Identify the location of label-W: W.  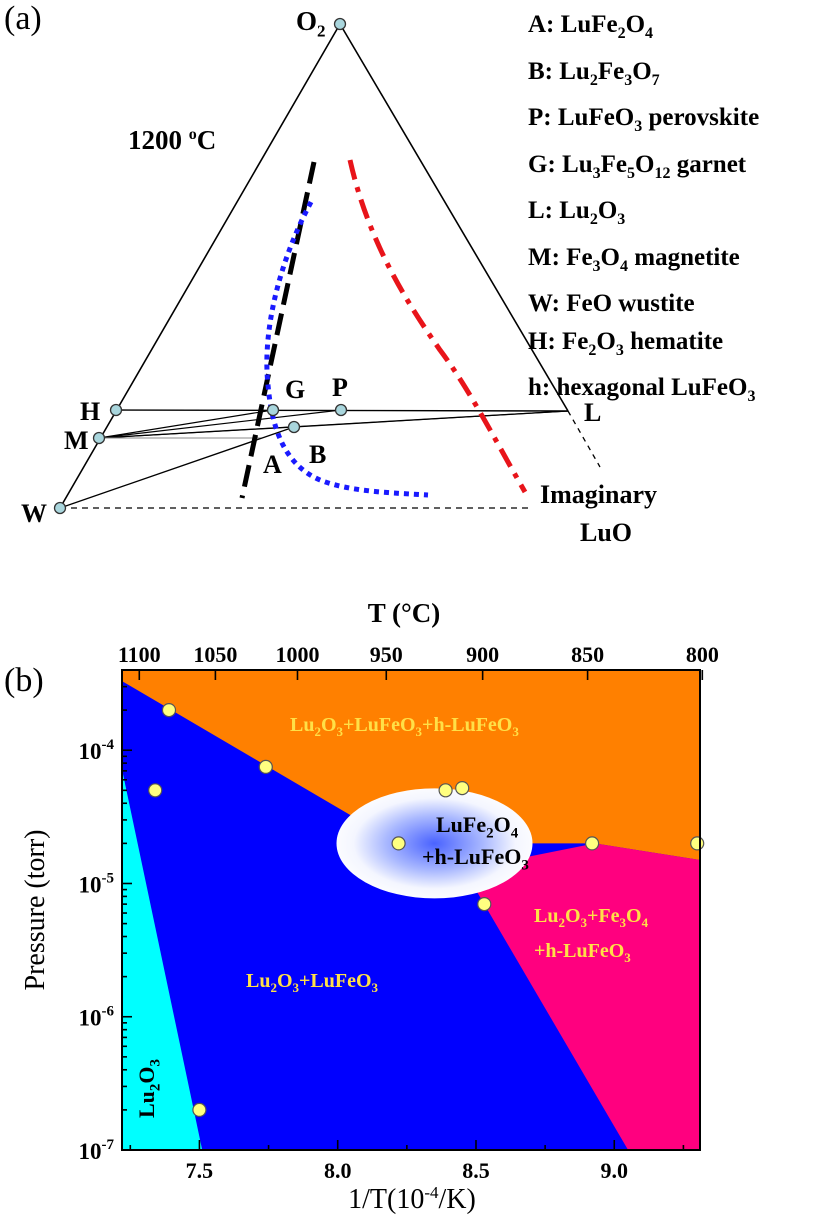
(34, 513).